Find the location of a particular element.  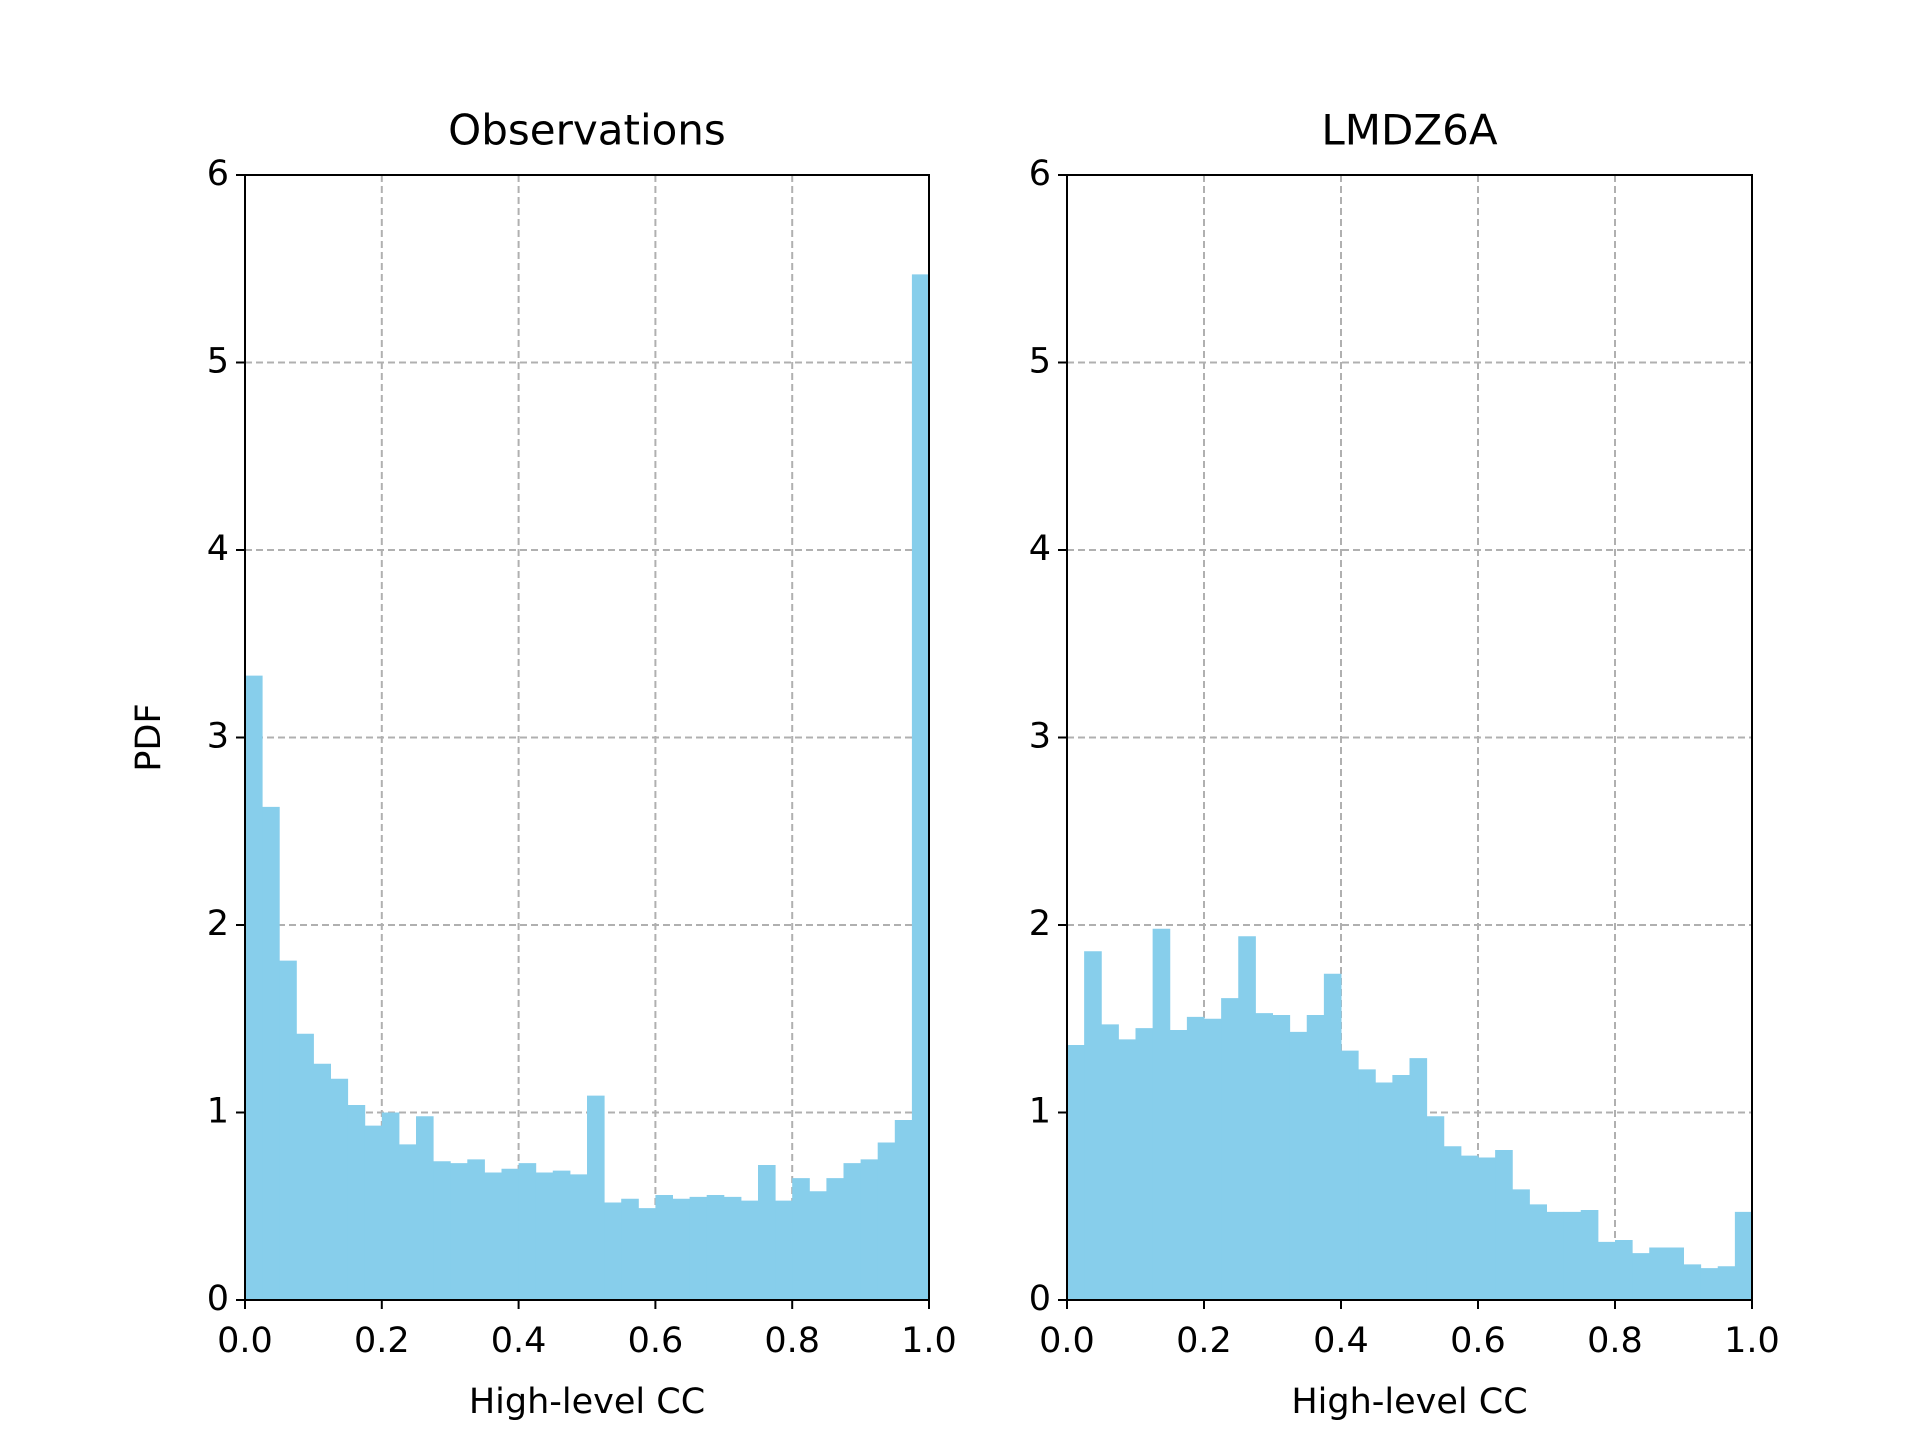

y-axis-label: PDF is located at coordinates (149, 737).